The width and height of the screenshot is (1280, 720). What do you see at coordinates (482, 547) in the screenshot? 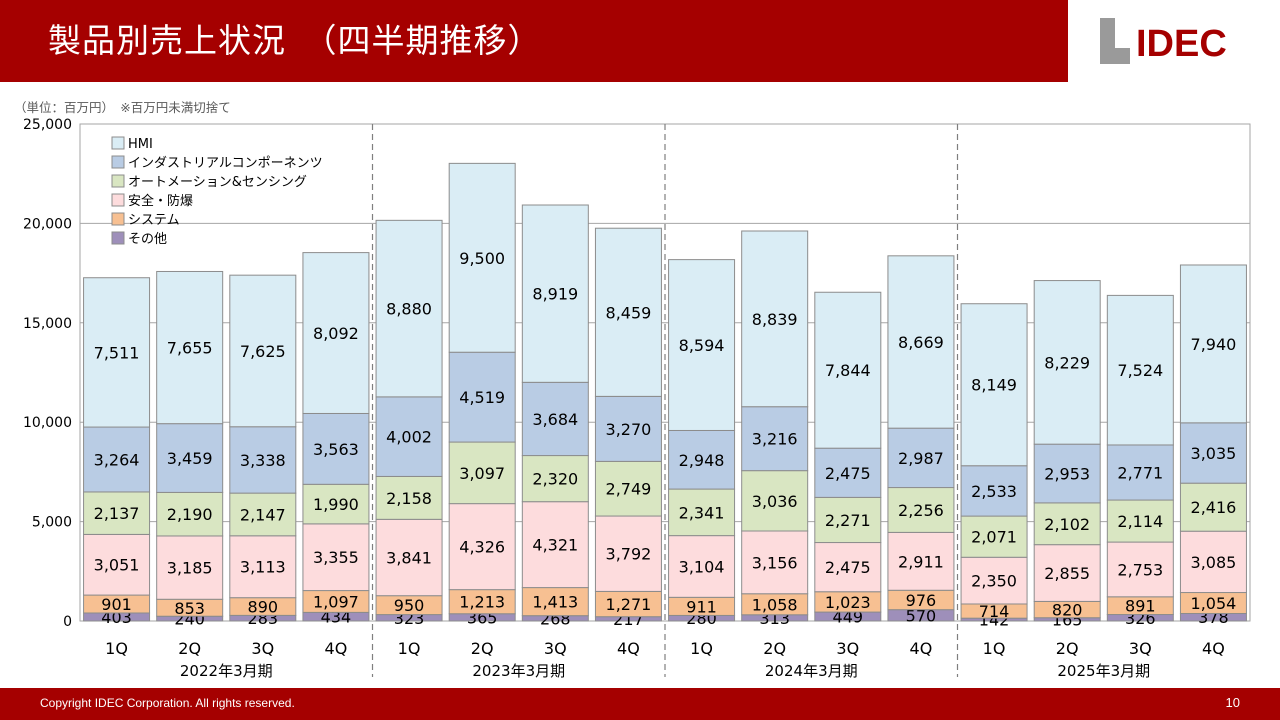
I see `data-label: 4,326` at bounding box center [482, 547].